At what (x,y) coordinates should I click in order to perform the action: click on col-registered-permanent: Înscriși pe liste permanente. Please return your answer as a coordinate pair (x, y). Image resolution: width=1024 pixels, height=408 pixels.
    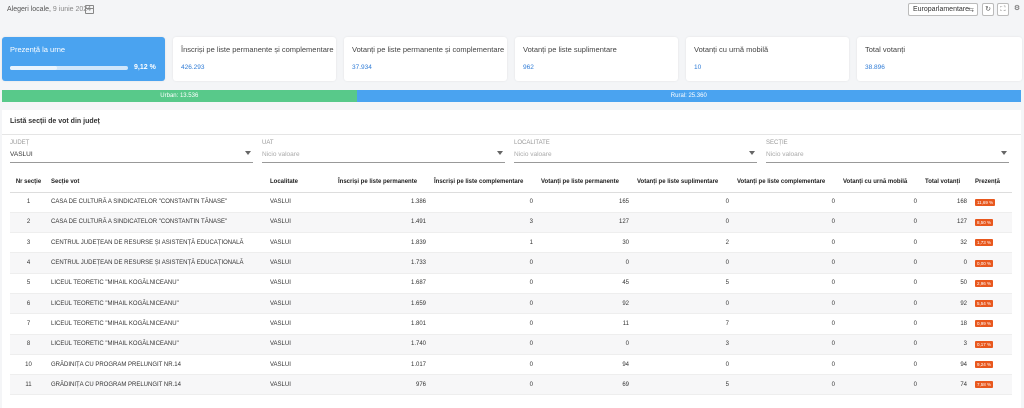
    Looking at the image, I should click on (382, 182).